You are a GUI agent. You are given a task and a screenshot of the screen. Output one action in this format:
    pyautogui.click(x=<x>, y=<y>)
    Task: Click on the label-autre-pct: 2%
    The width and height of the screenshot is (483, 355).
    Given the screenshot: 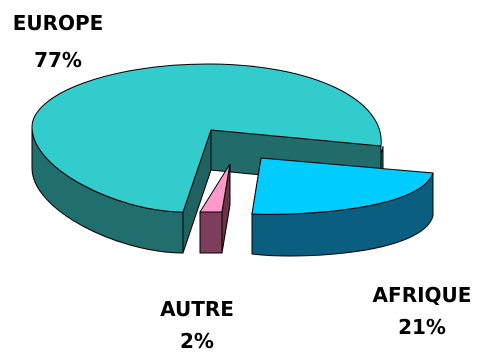 What is the action you would take?
    pyautogui.click(x=197, y=341)
    